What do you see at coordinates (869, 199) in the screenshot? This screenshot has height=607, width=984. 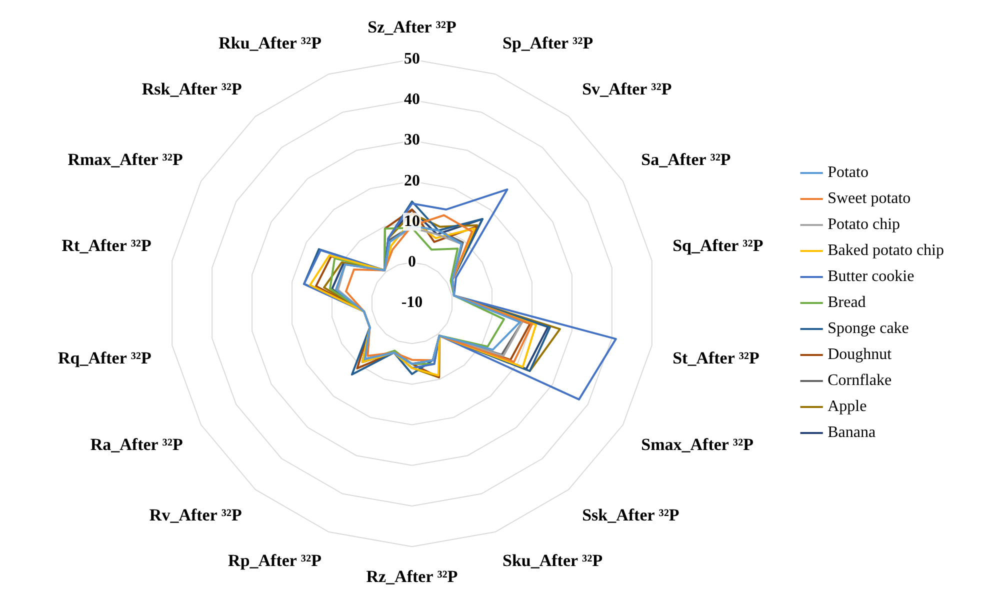 I see `legend-label: Sweet potato` at bounding box center [869, 199].